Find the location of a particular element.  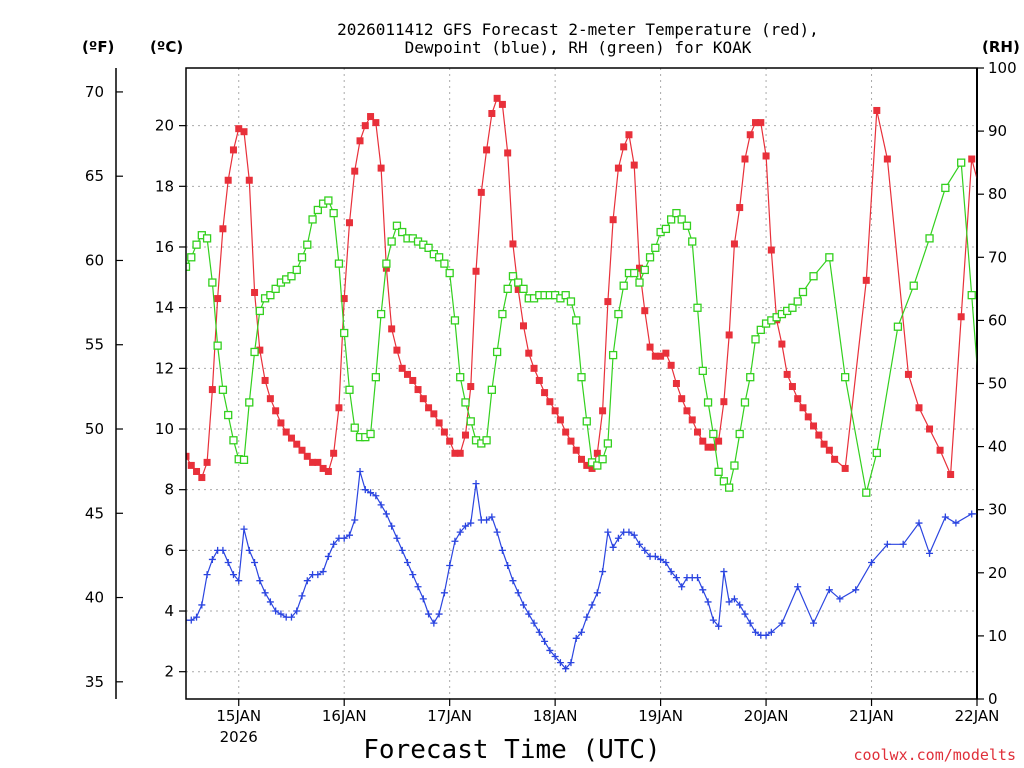

rh-tick-label: 70 is located at coordinates (997, 257).